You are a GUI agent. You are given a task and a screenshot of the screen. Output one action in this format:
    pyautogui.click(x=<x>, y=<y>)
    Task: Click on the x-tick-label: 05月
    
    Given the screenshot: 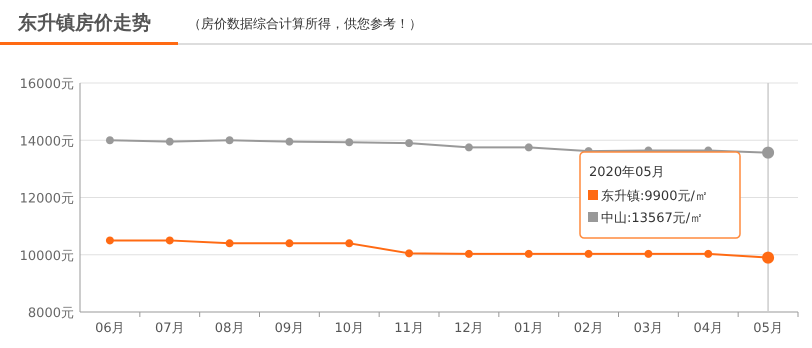 What is the action you would take?
    pyautogui.click(x=768, y=328)
    